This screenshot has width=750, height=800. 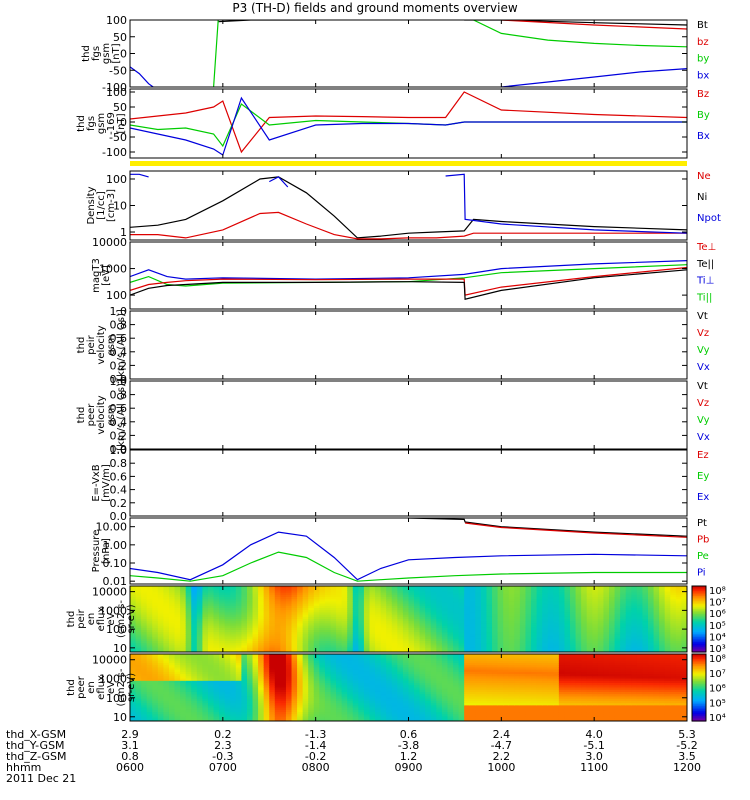 I want to click on colorbar-cell, so click(x=699, y=607).